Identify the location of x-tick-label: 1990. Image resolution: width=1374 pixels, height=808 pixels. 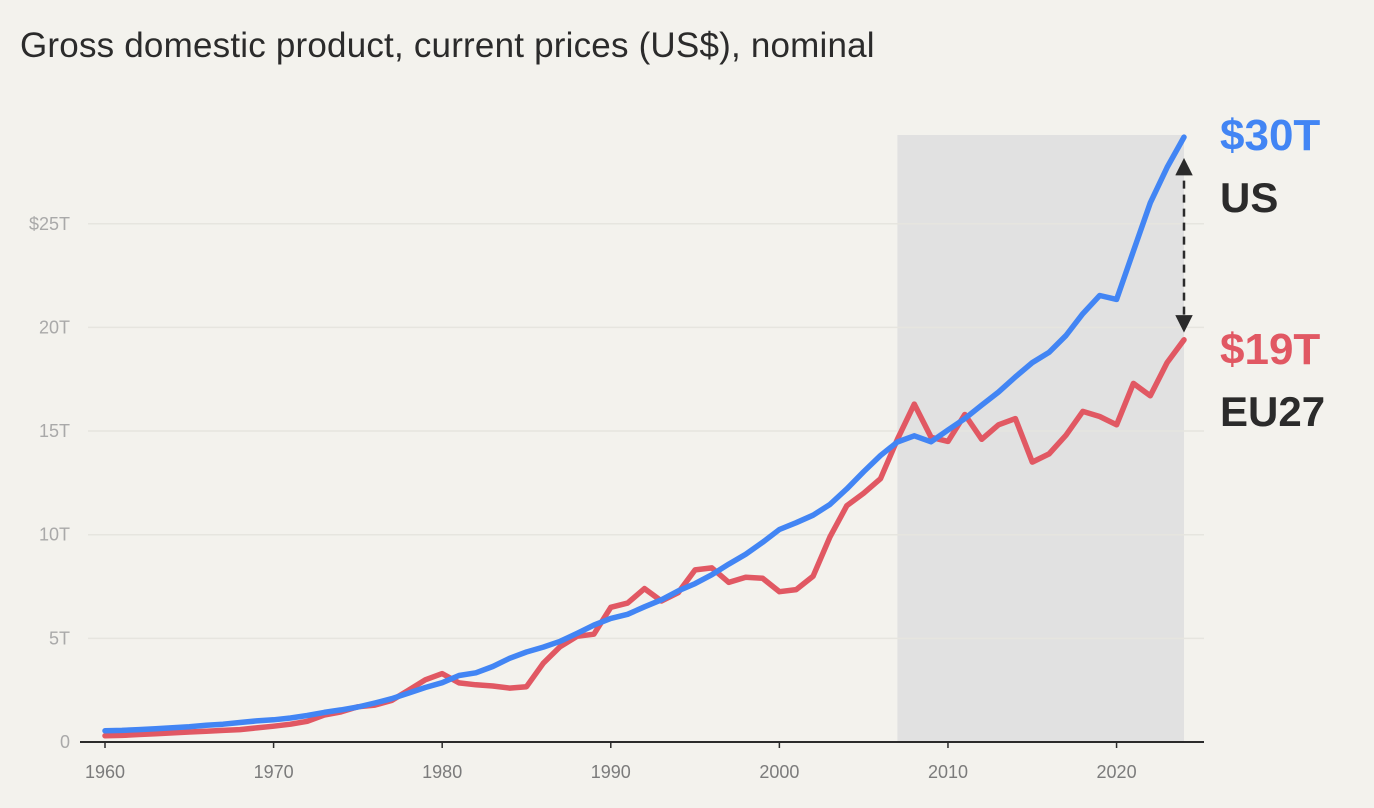
(611, 772).